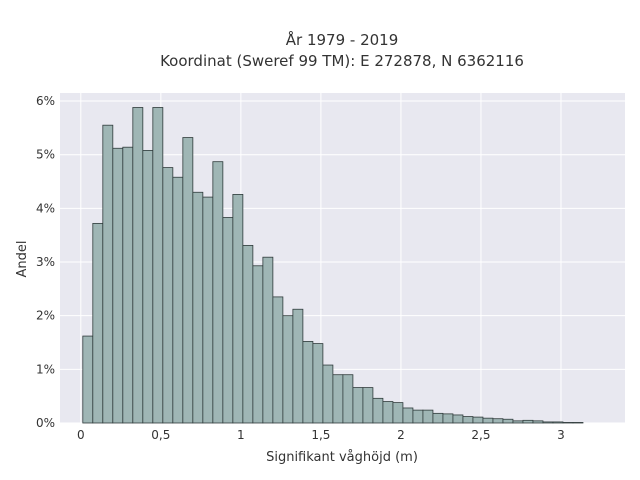 Image resolution: width=640 pixels, height=480 pixels. I want to click on x-tick-labels: 0 0,5 1 1,5 2 2,5 3, so click(321, 435).